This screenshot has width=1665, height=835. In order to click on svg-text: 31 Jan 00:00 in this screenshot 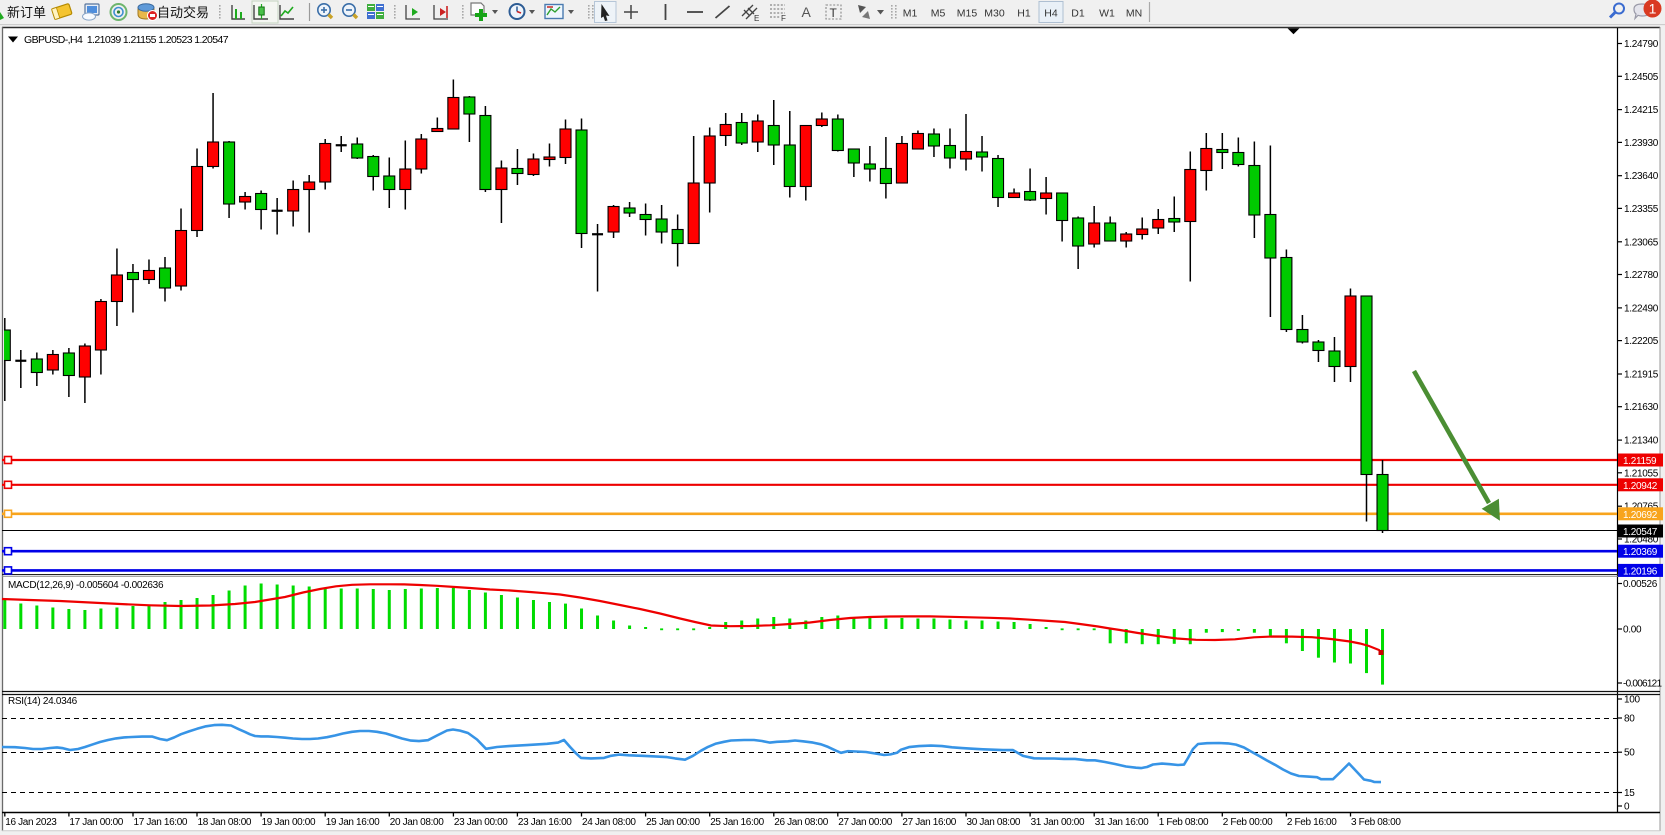, I will do `click(1058, 822)`.